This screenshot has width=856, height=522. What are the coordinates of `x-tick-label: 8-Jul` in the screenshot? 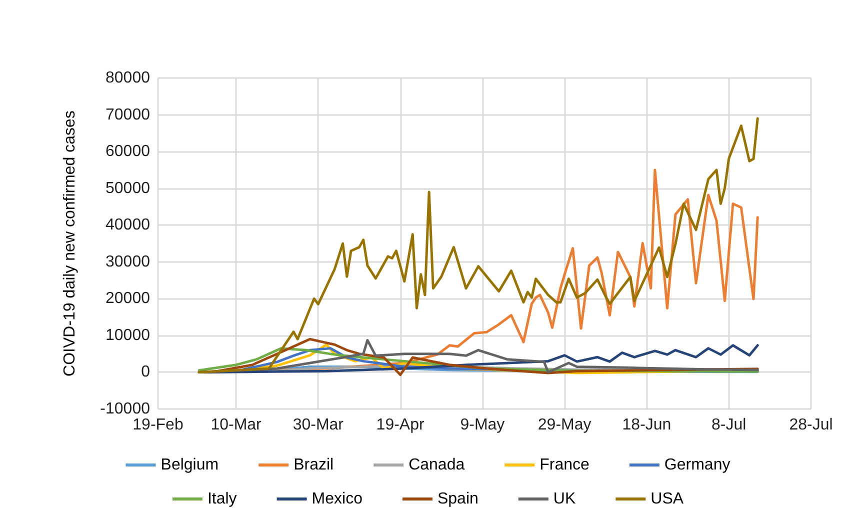 It's located at (729, 425).